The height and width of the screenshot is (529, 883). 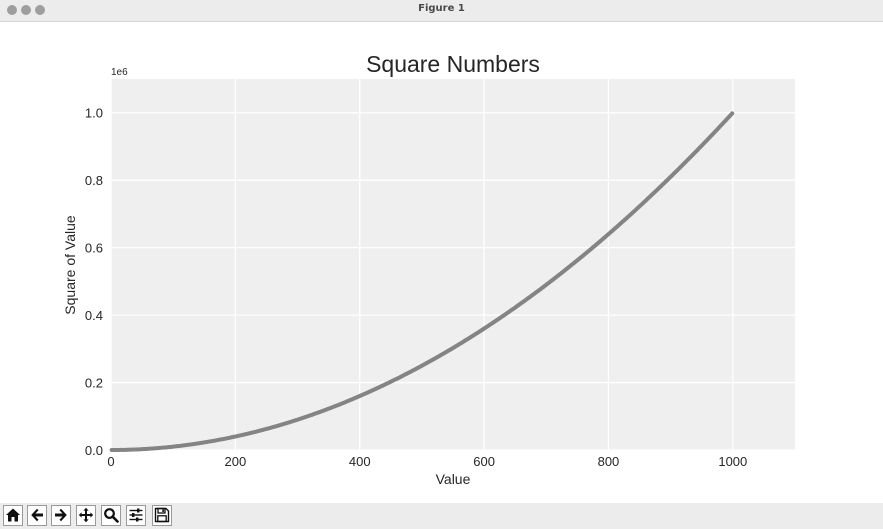 I want to click on home-icon, so click(x=13, y=515).